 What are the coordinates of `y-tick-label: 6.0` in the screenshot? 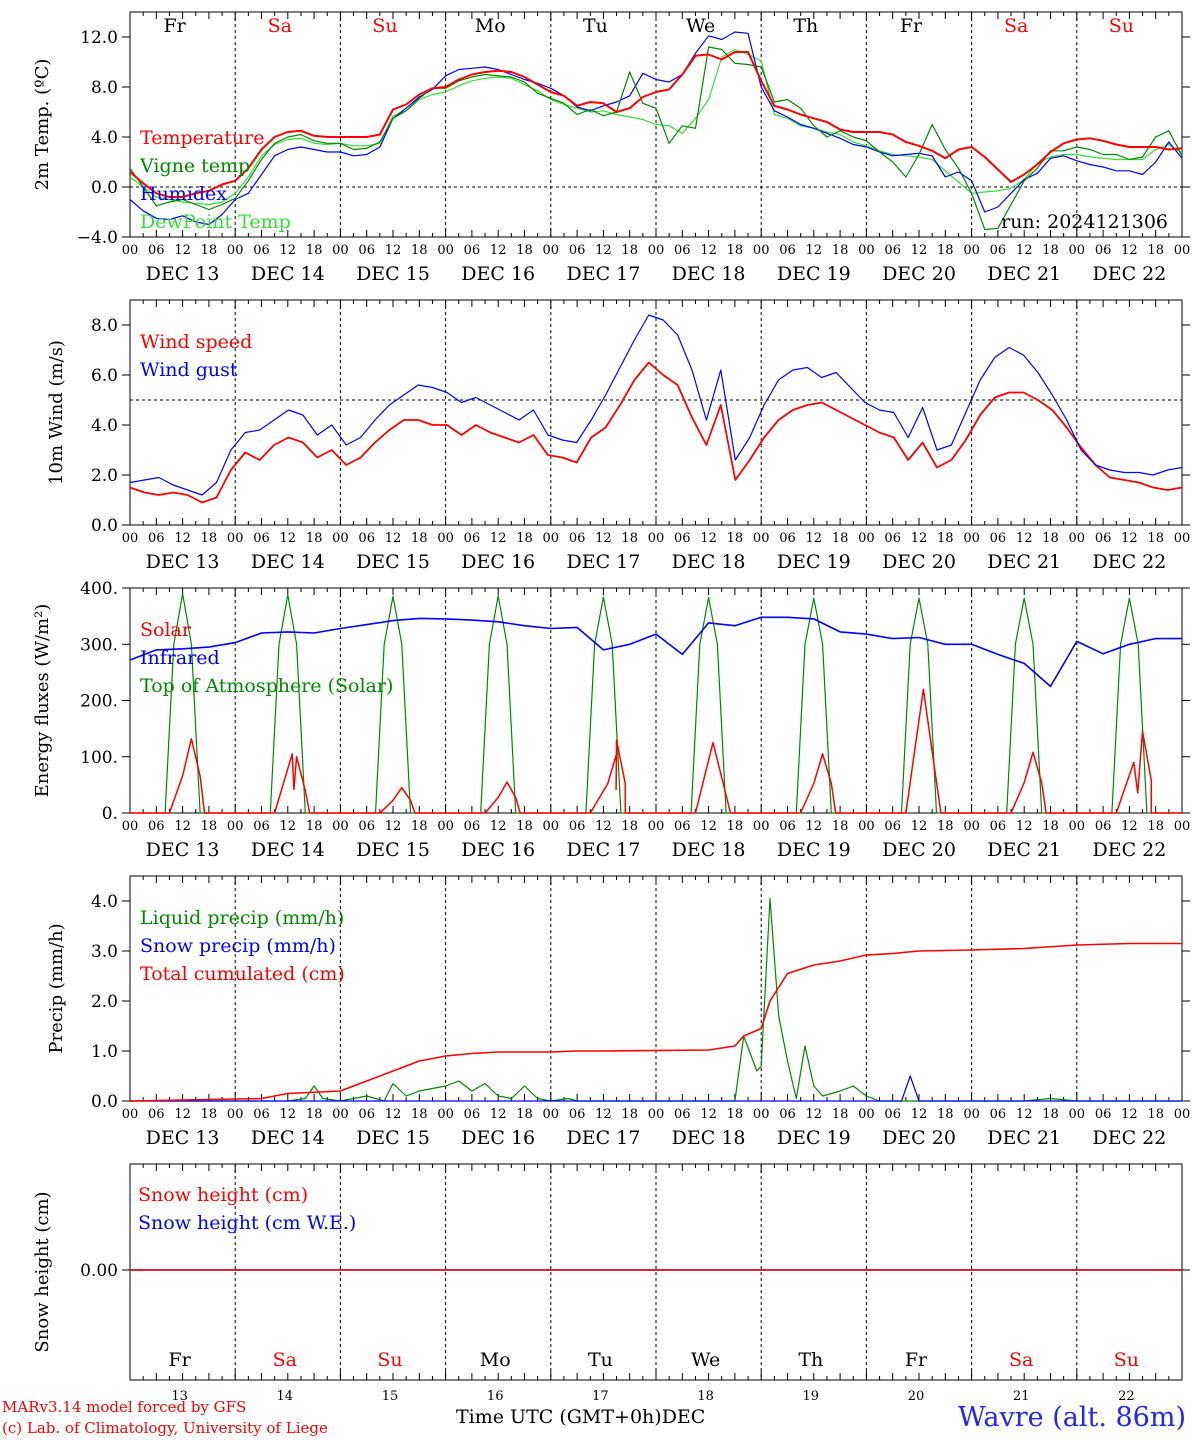 It's located at (104, 376).